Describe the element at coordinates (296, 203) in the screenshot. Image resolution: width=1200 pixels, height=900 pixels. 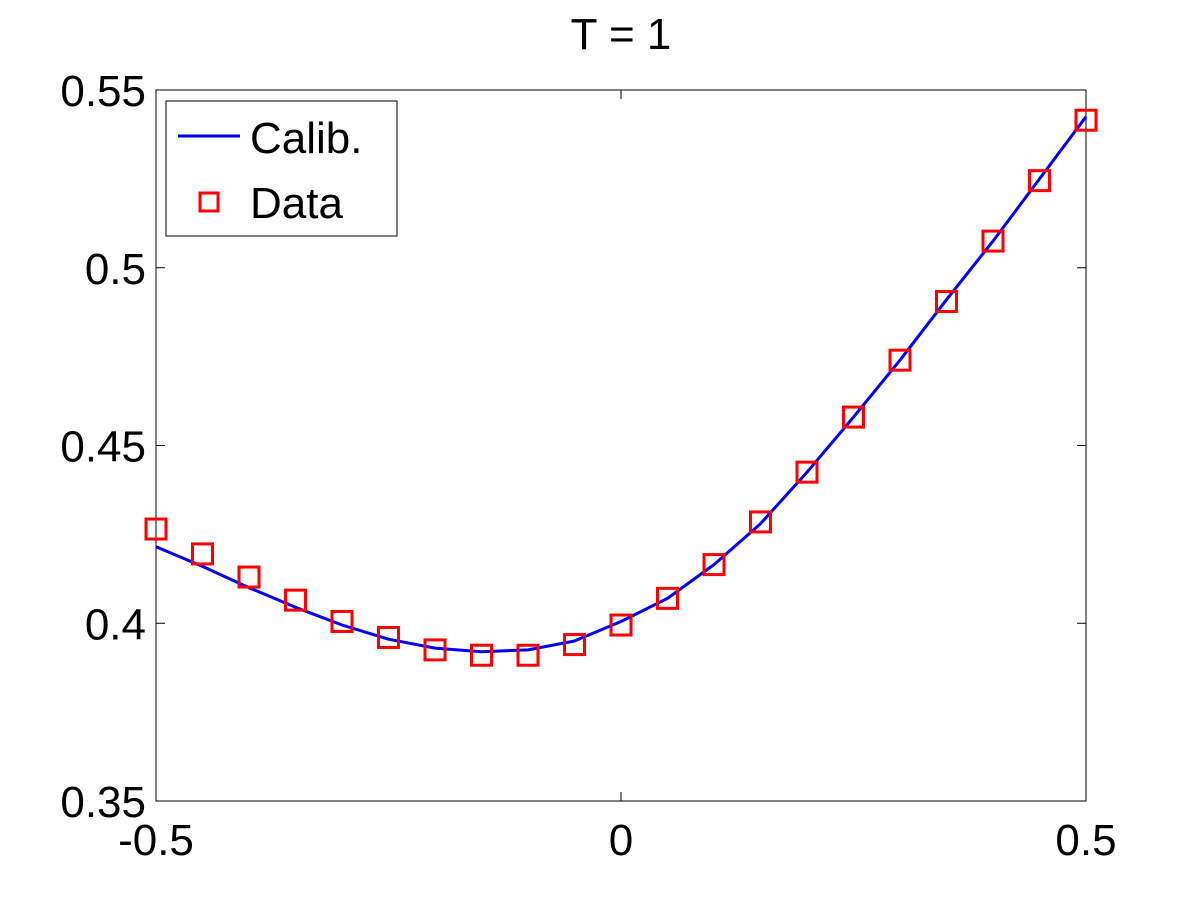
I see `legend-data-label: Data` at that location.